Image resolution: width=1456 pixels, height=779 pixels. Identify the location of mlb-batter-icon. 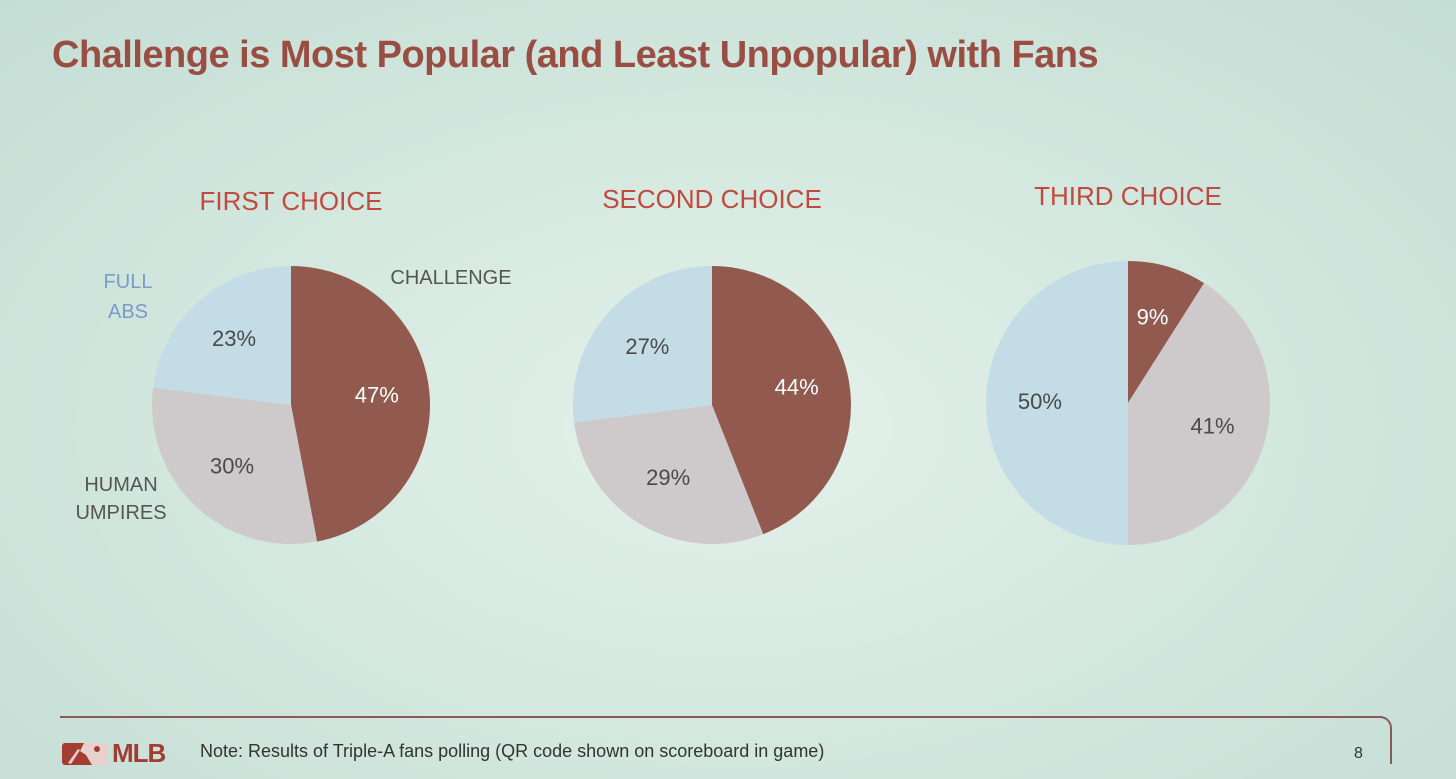
(85, 753).